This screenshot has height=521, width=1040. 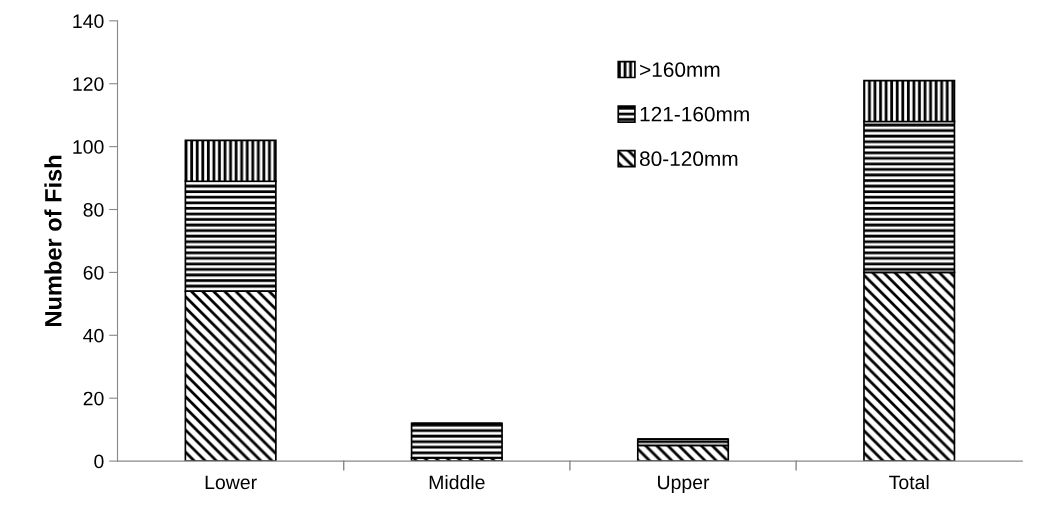 I want to click on x-tick-label: Upper, so click(x=684, y=484).